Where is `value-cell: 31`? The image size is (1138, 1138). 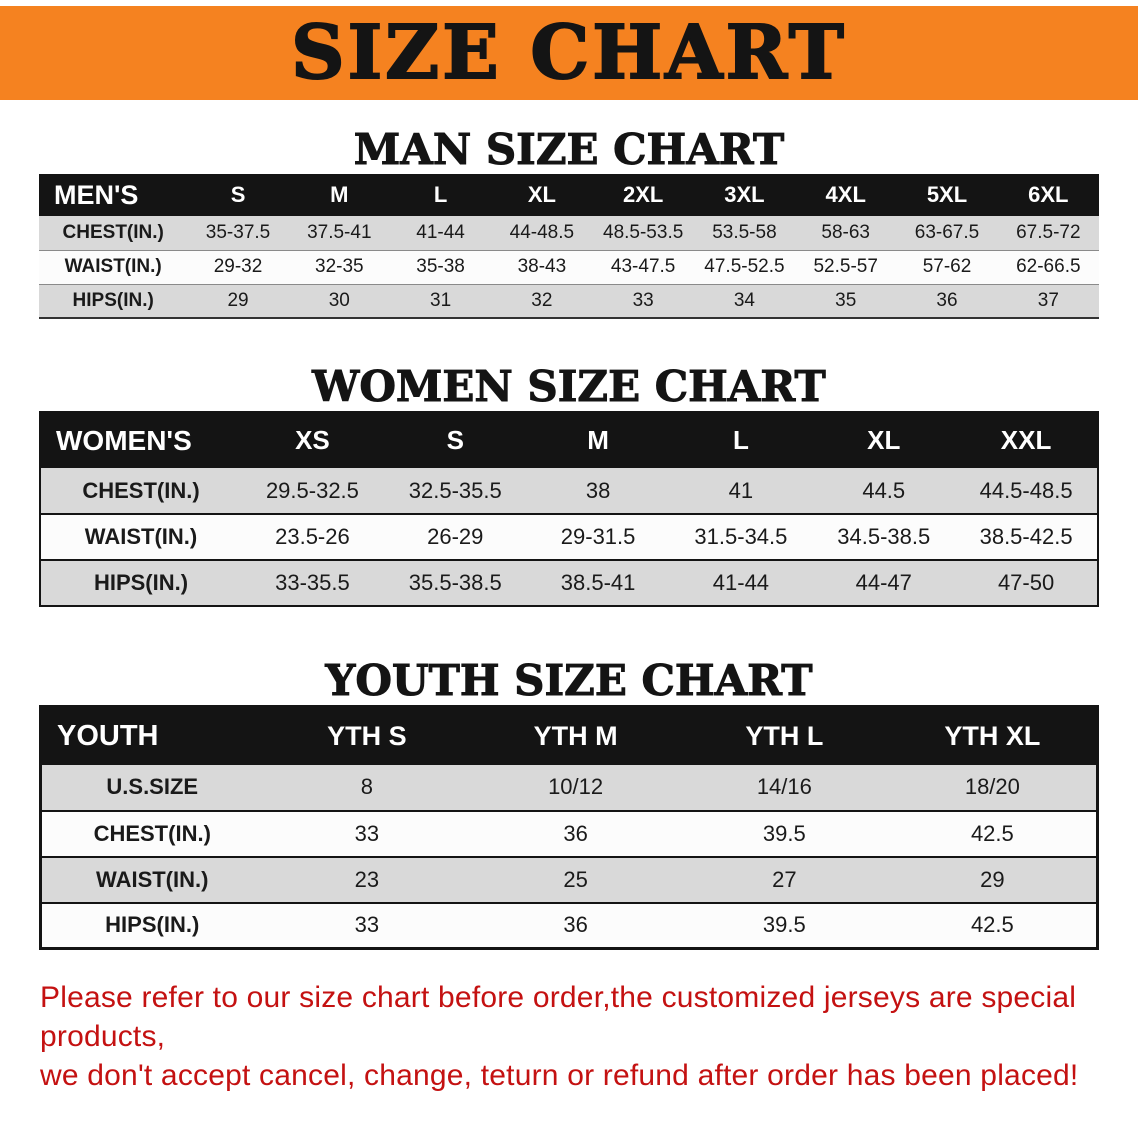
value-cell: 31 is located at coordinates (441, 300).